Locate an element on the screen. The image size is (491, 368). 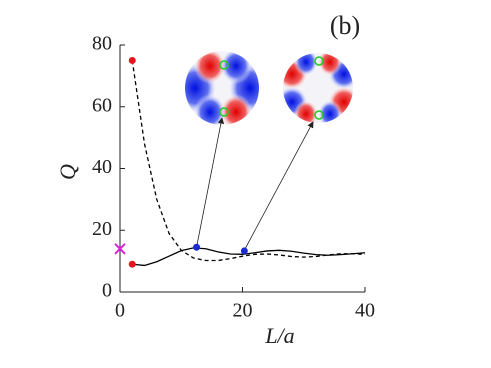
y-tick-label: 60 is located at coordinates (102, 105).